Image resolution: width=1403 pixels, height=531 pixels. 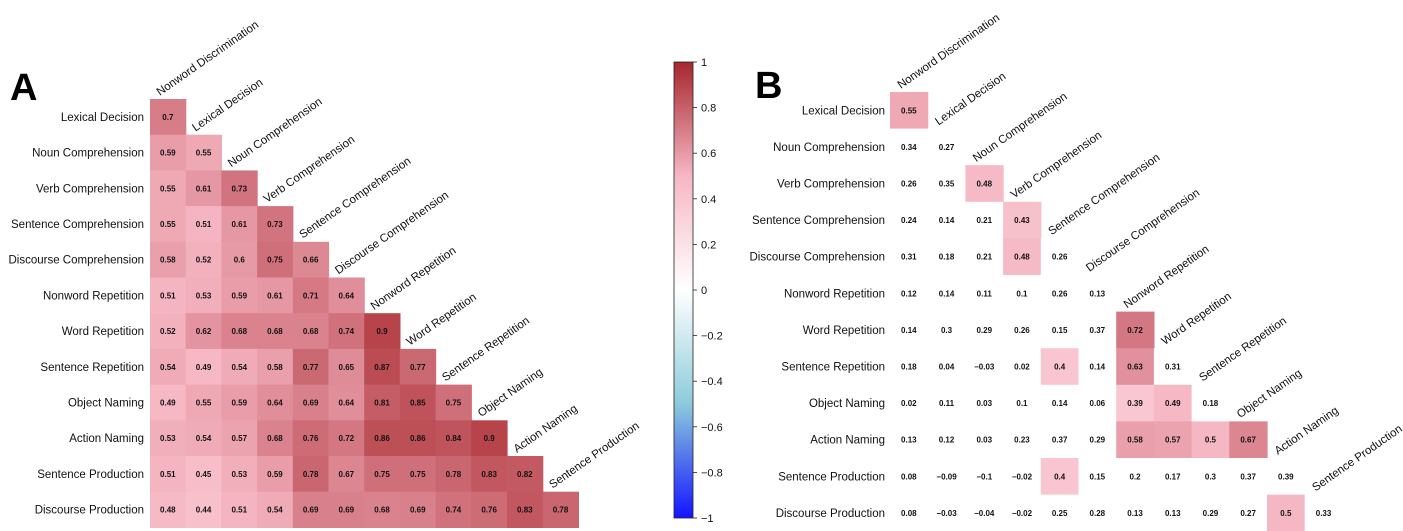 I want to click on cell-value-label: 0.49, so click(x=168, y=402).